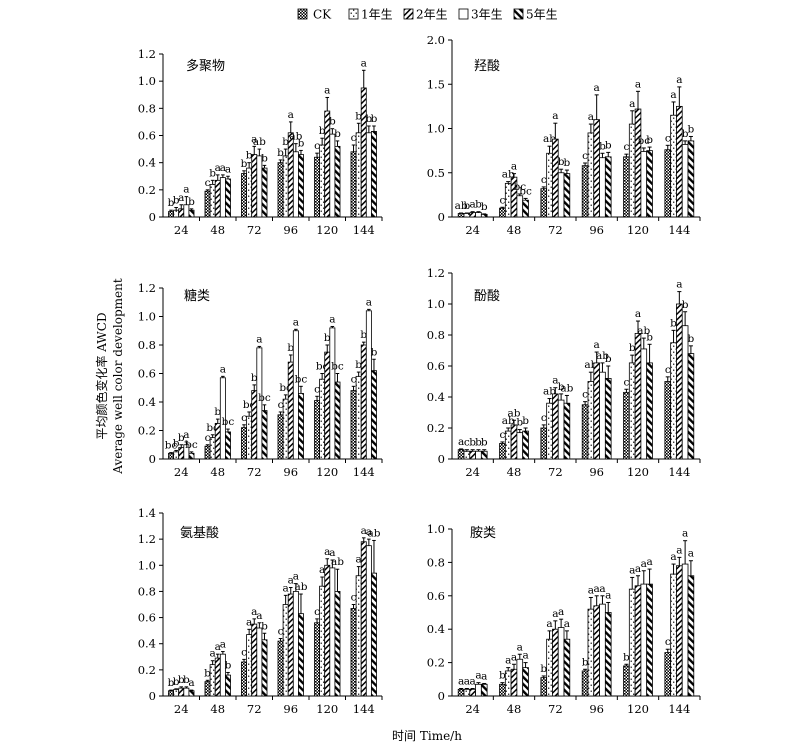  I want to click on chart-title: 羟酸, so click(487, 66).